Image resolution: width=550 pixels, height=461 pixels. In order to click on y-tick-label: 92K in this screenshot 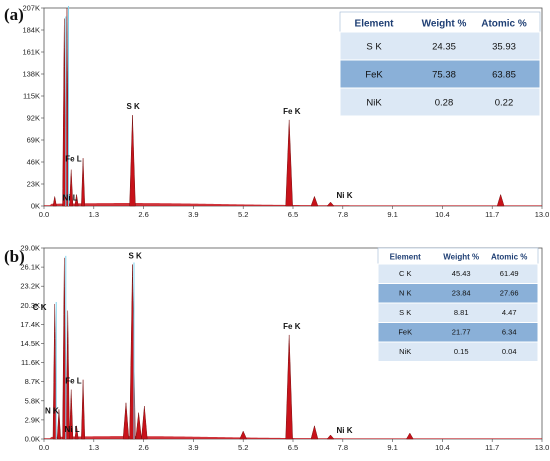, I will do `click(33, 118)`.